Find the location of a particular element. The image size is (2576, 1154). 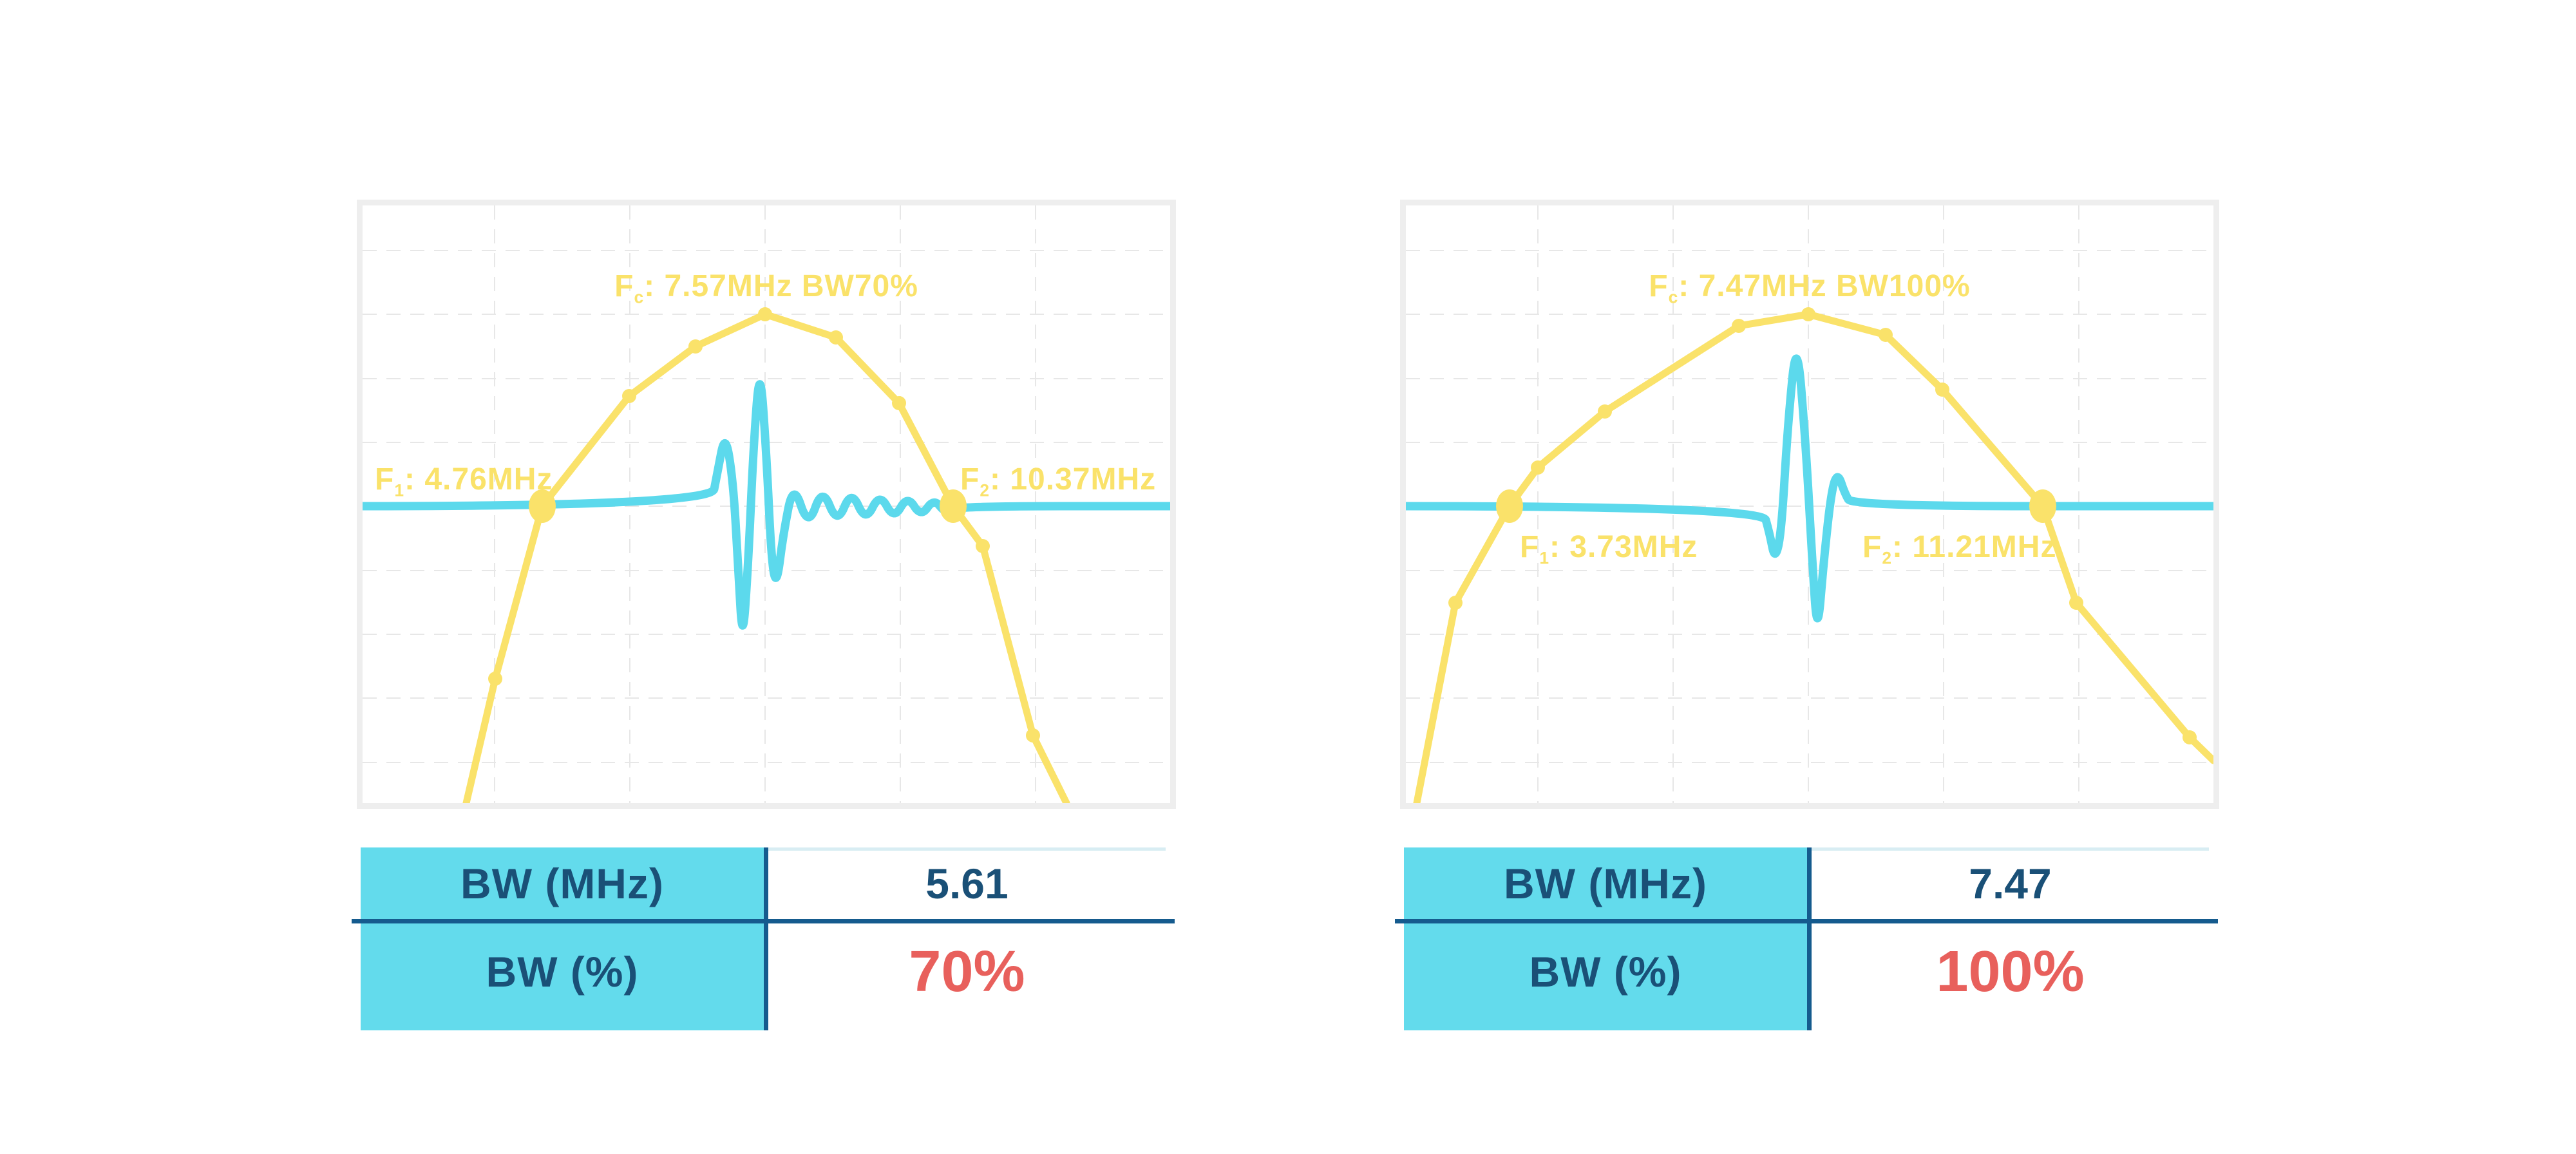

bw-pct-value: 100% is located at coordinates (2010, 972).